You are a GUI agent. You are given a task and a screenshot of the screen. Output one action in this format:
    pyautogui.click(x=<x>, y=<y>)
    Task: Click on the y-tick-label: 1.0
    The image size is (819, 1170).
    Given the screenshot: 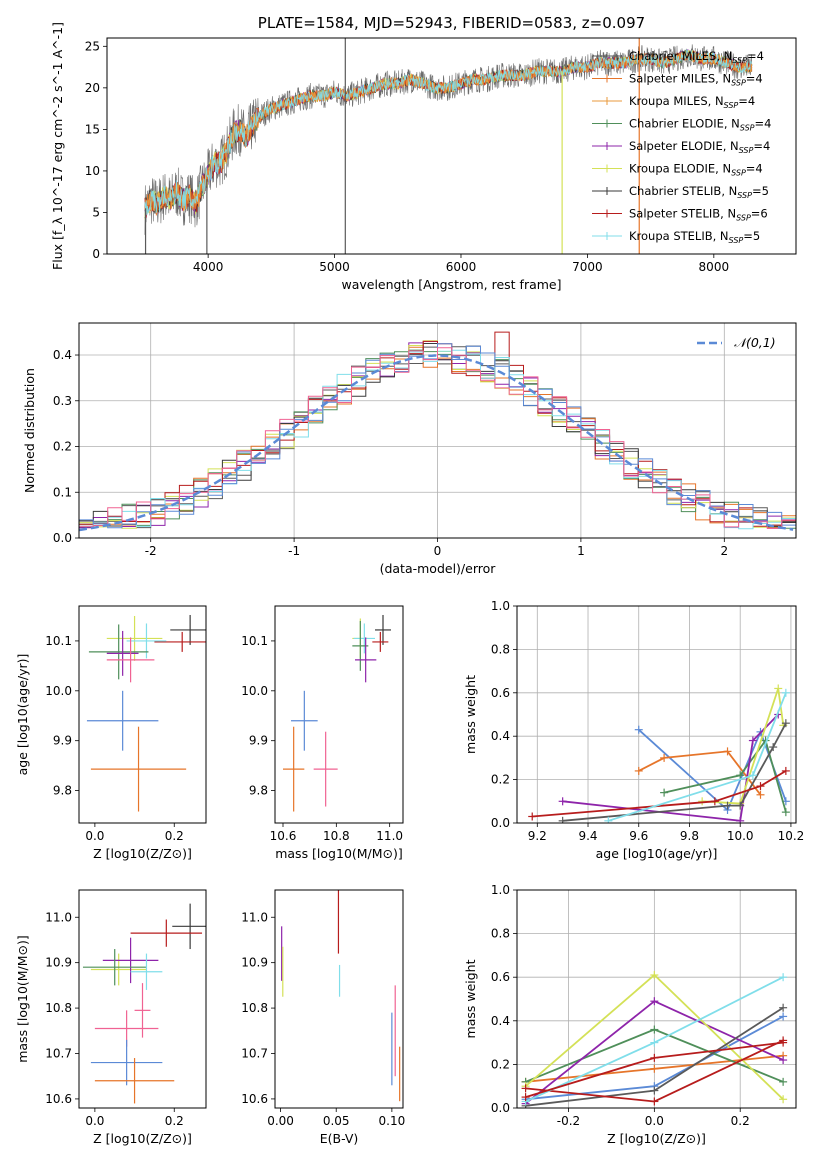 What is the action you would take?
    pyautogui.click(x=500, y=606)
    